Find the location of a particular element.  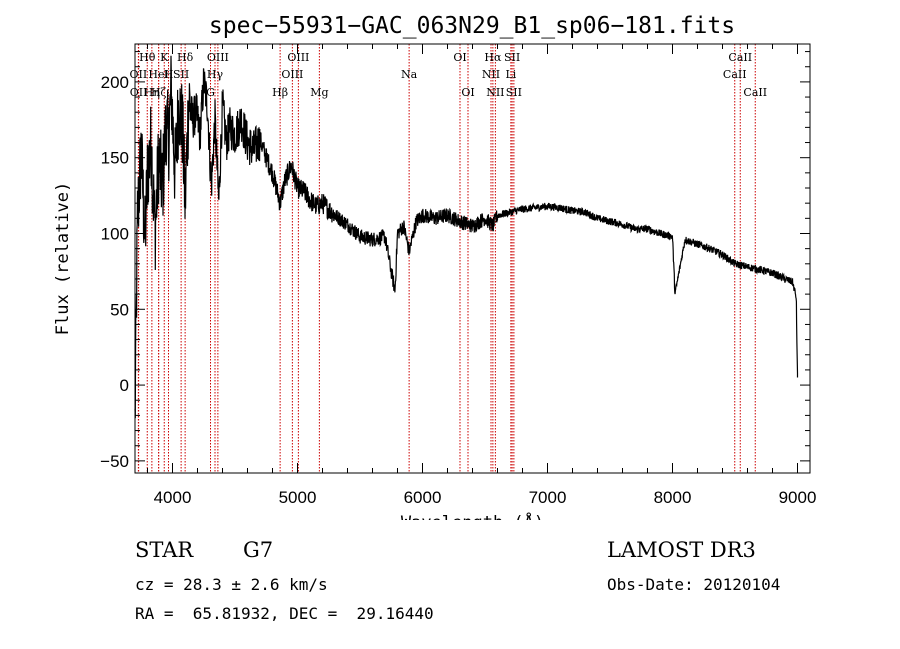

x-tick-label: 9000 is located at coordinates (798, 497).